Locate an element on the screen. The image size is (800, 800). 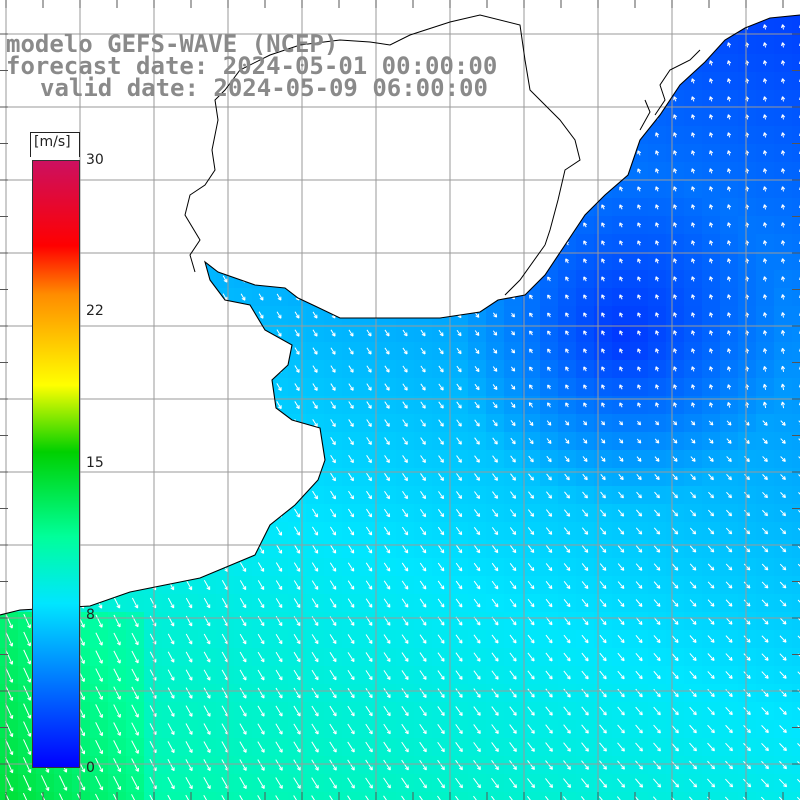
colorbar-tick-0: 0 is located at coordinates (90, 768).